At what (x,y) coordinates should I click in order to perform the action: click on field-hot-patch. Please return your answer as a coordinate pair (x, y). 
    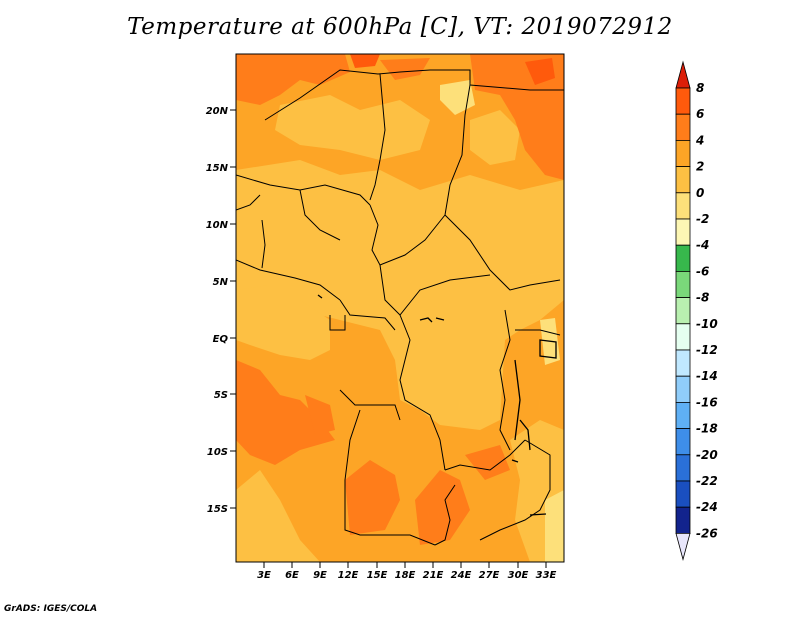
    Looking at the image, I should click on (540, 71).